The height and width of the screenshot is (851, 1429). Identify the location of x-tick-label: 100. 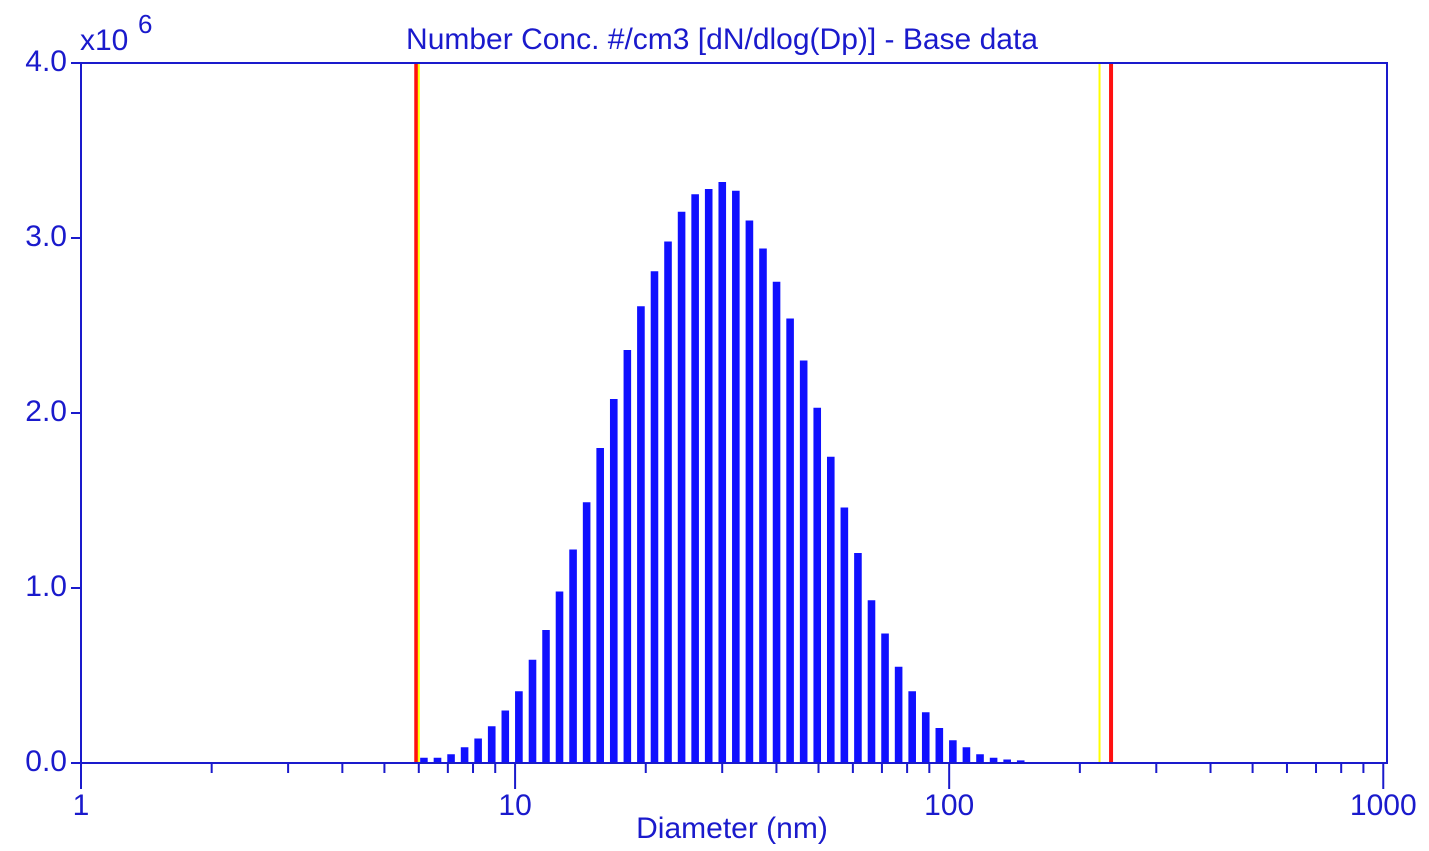
(949, 805).